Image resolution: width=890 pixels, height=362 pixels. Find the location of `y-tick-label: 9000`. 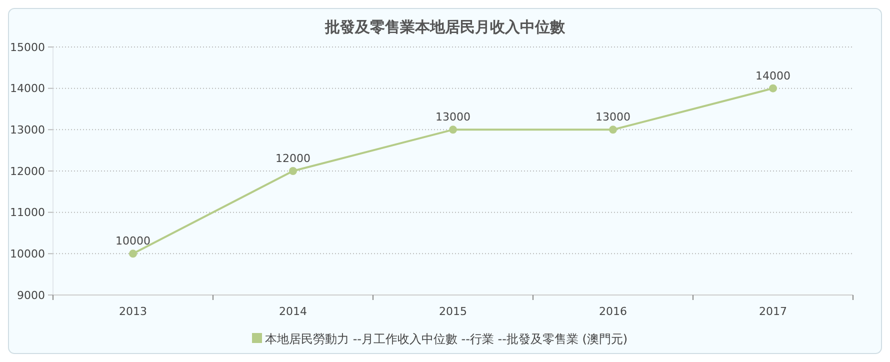

y-tick-label: 9000 is located at coordinates (31, 295).